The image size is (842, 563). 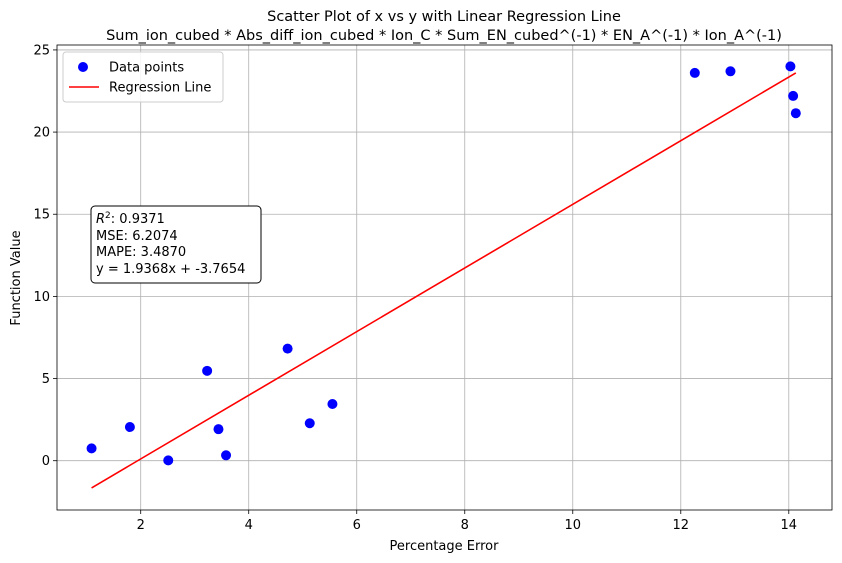 I want to click on legend-label-data-points: Data points, so click(x=146, y=68).